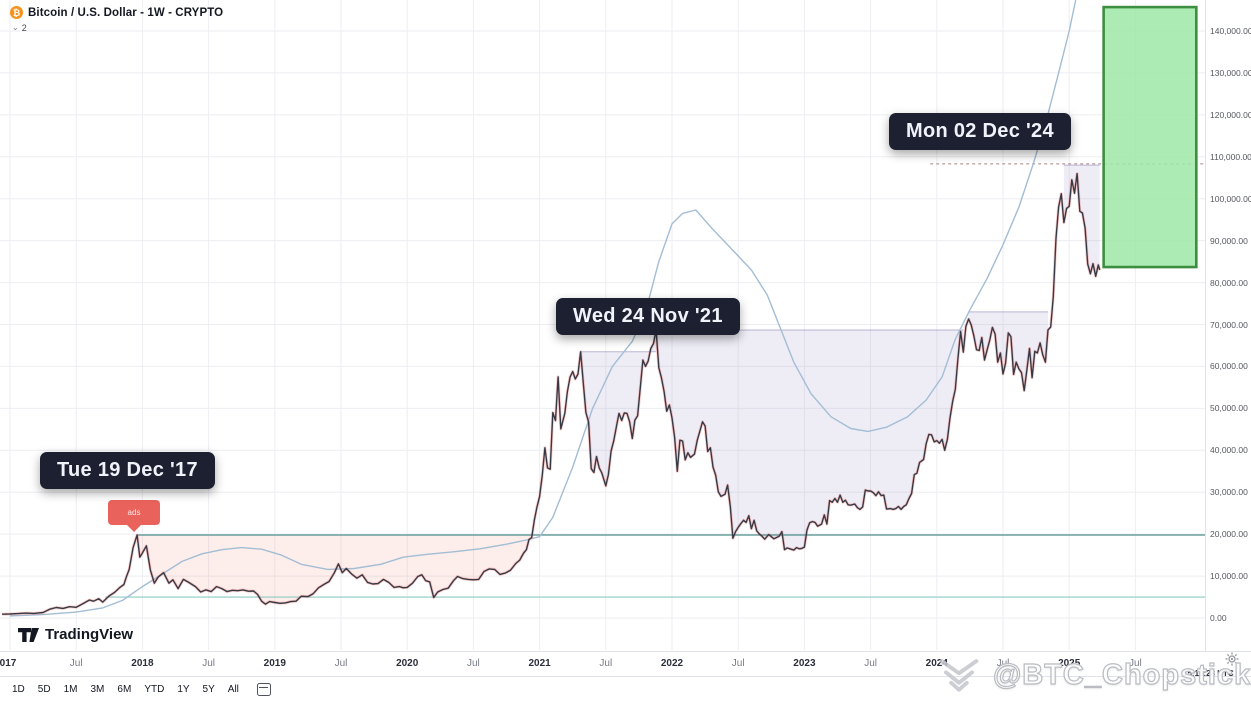 This screenshot has height=702, width=1251. What do you see at coordinates (625, 689) in the screenshot?
I see `range-toolbar: 1D 5D 1M 3M 6M YTD 1Y 5Y All` at bounding box center [625, 689].